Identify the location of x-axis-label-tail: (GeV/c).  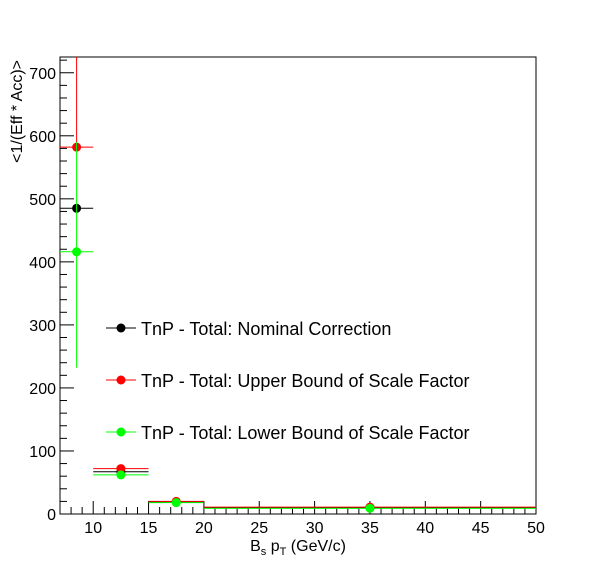
(316, 546).